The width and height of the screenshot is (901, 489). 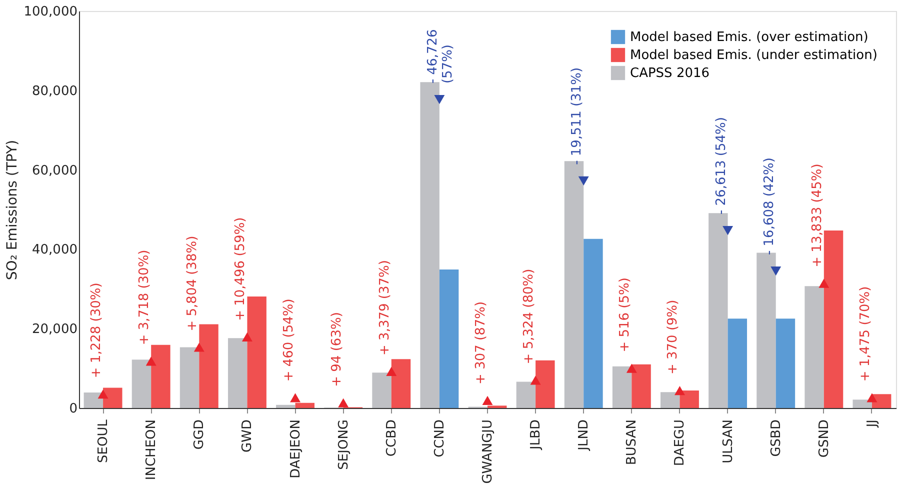 I want to click on annotation: + 307 (87%), so click(x=481, y=342).